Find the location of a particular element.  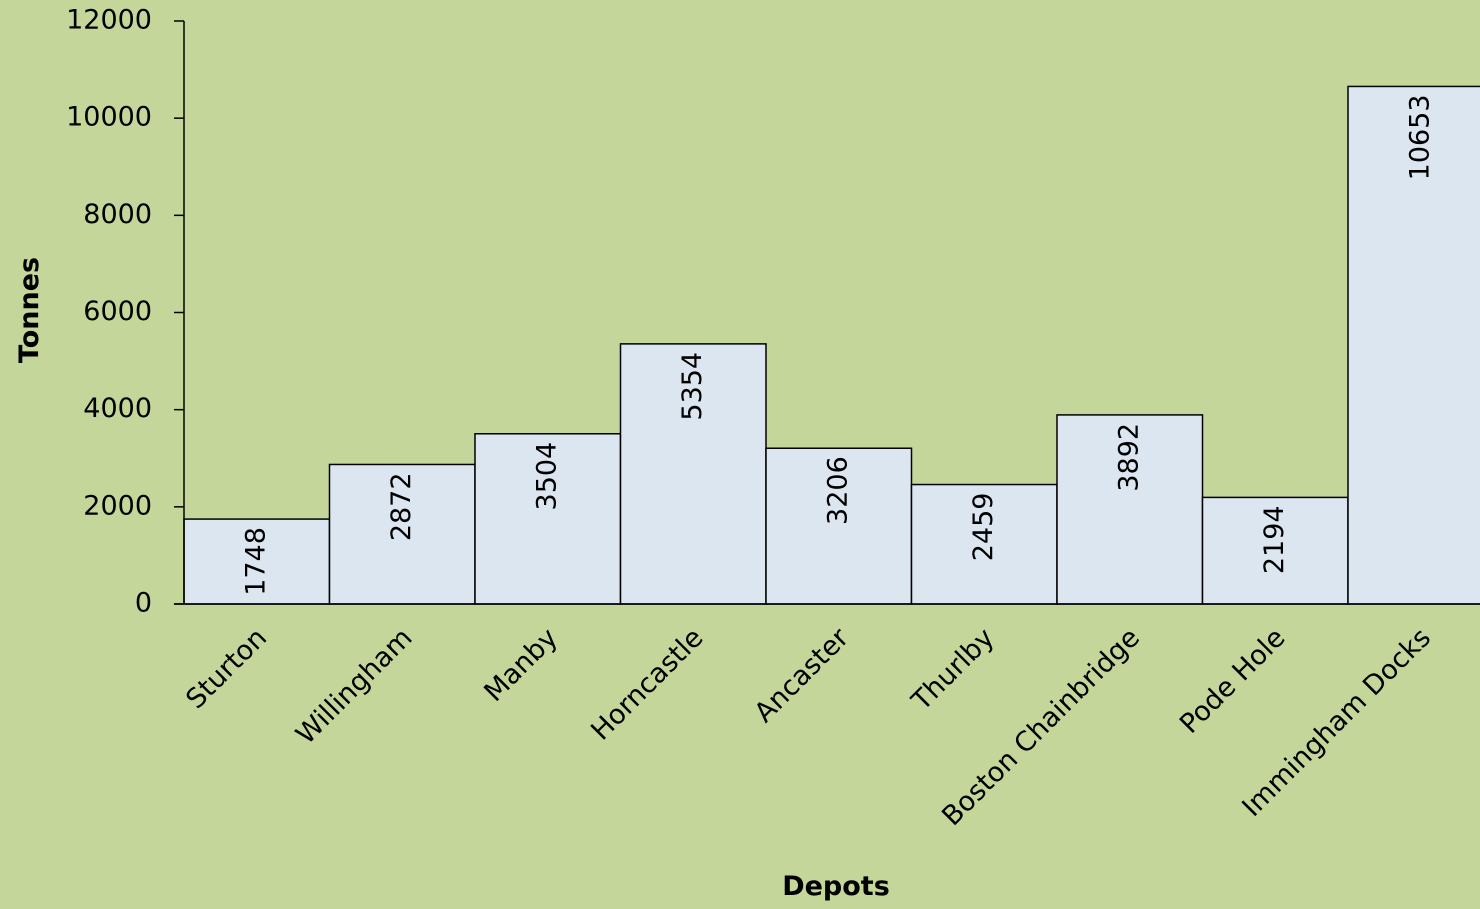

data-label: 2872 is located at coordinates (401, 506).